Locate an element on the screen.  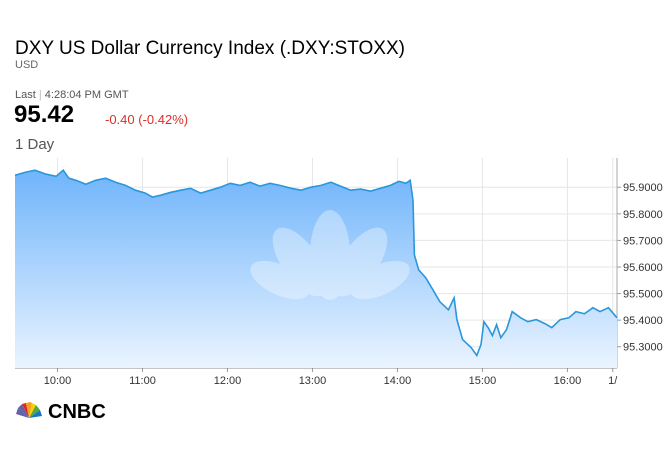
x-tick-label: 15:00 is located at coordinates (483, 381).